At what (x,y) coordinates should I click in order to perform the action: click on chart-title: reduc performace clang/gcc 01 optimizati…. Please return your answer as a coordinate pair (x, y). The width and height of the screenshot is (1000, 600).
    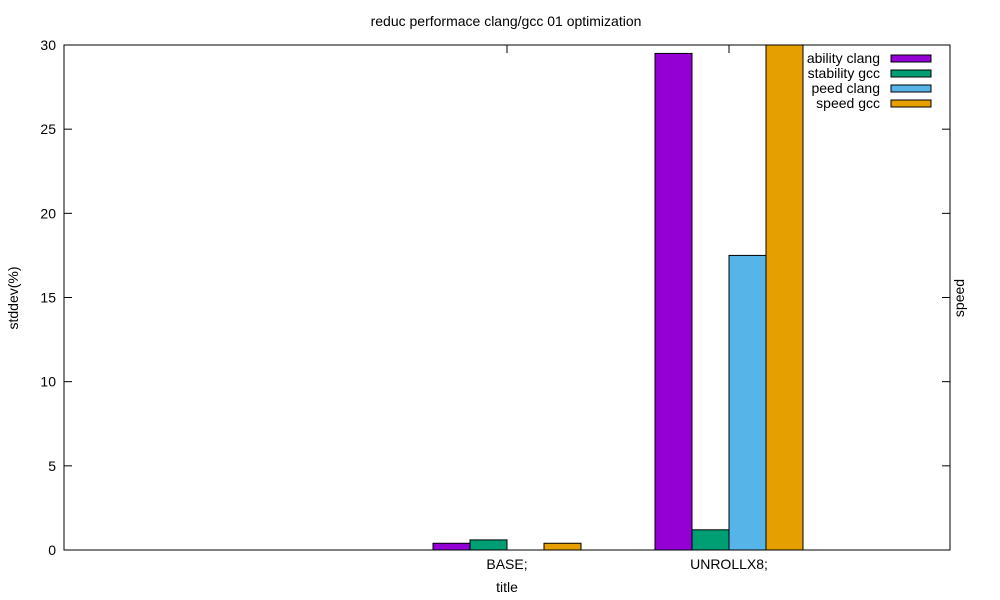
    Looking at the image, I should click on (506, 21).